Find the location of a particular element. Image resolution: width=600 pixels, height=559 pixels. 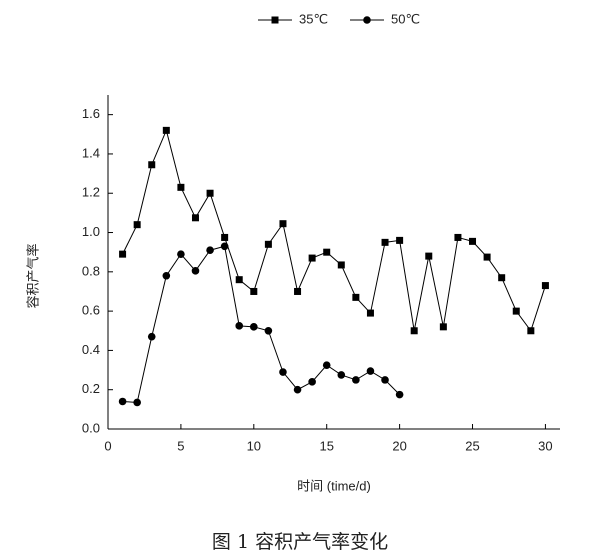

legend-label: 50℃ is located at coordinates (405, 18).